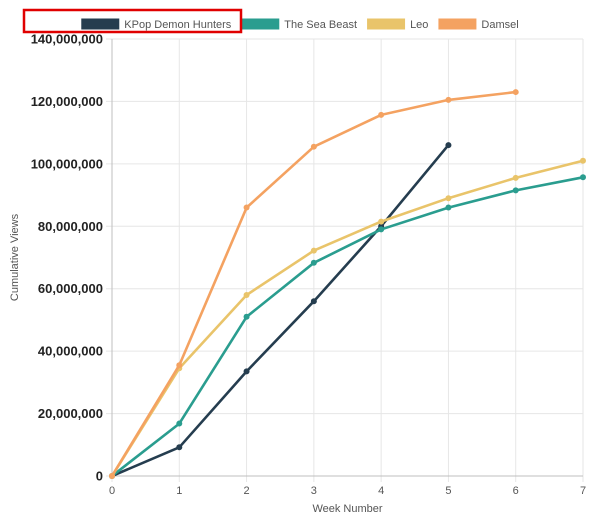  I want to click on legend-item-kpop-demon-hunters: KPop Demon Hunters, so click(156, 25).